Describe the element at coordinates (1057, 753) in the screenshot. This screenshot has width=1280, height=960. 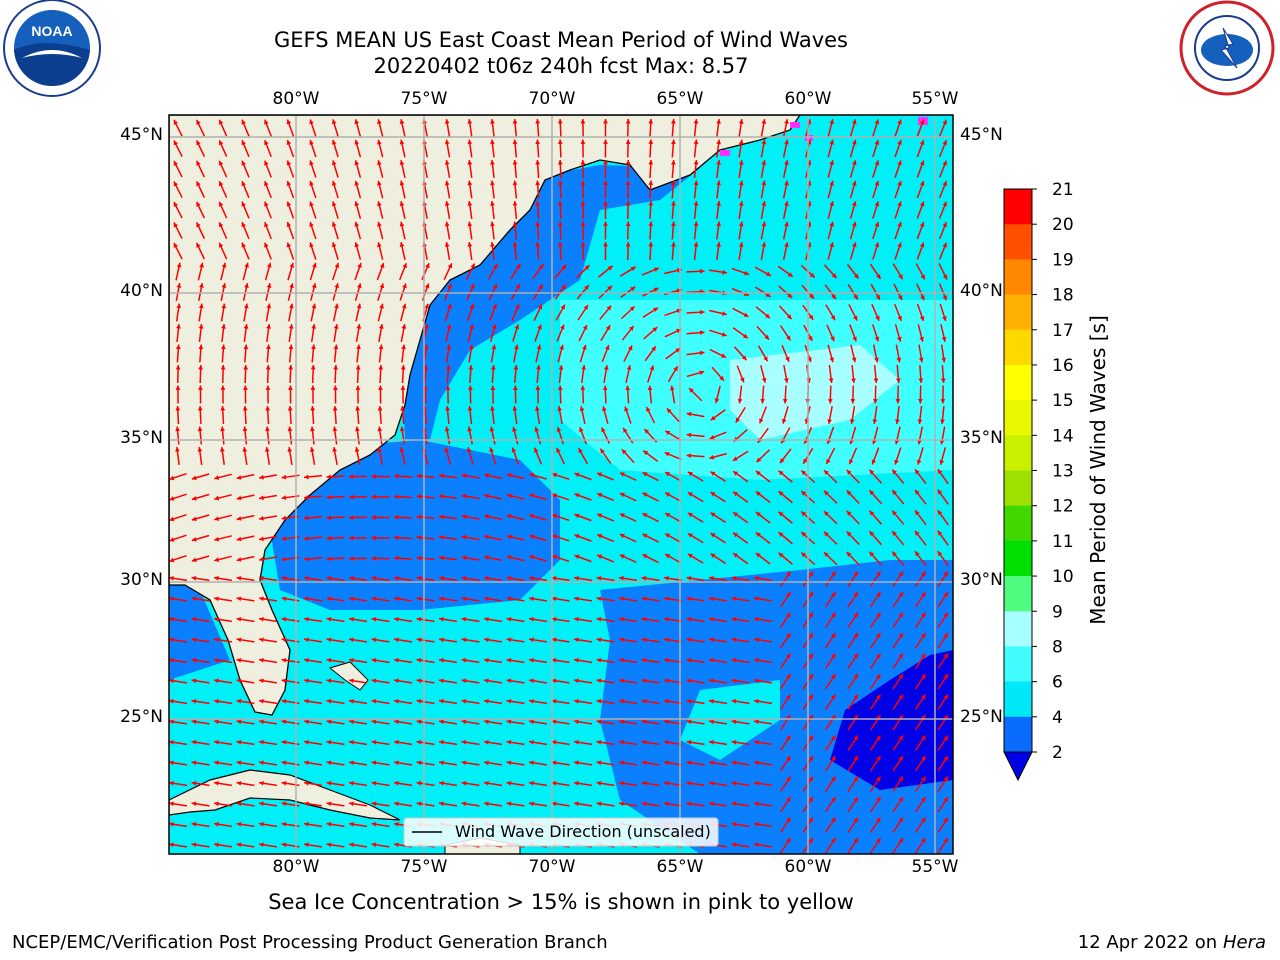
I see `colorbar-tick-label: 2` at that location.